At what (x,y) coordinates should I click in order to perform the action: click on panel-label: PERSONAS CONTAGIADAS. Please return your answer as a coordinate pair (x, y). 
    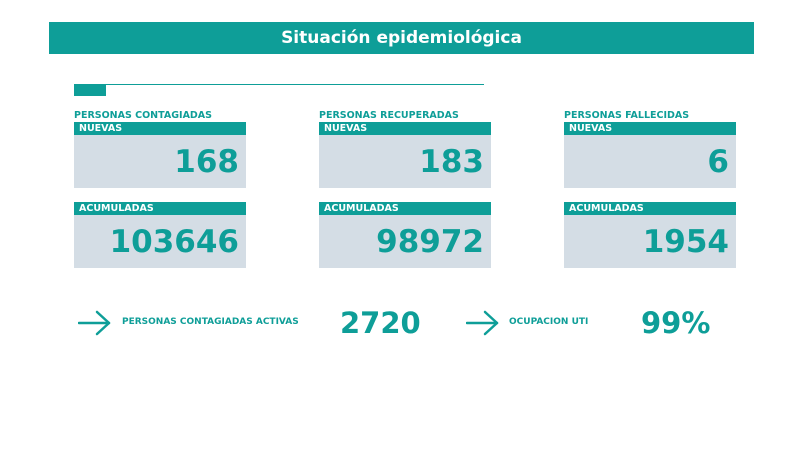
    Looking at the image, I should click on (143, 115).